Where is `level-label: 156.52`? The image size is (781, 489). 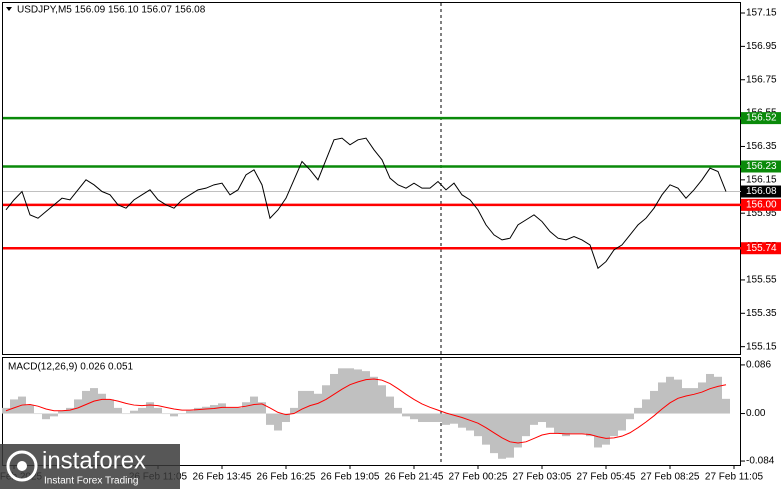
level-label: 156.52 is located at coordinates (761, 118).